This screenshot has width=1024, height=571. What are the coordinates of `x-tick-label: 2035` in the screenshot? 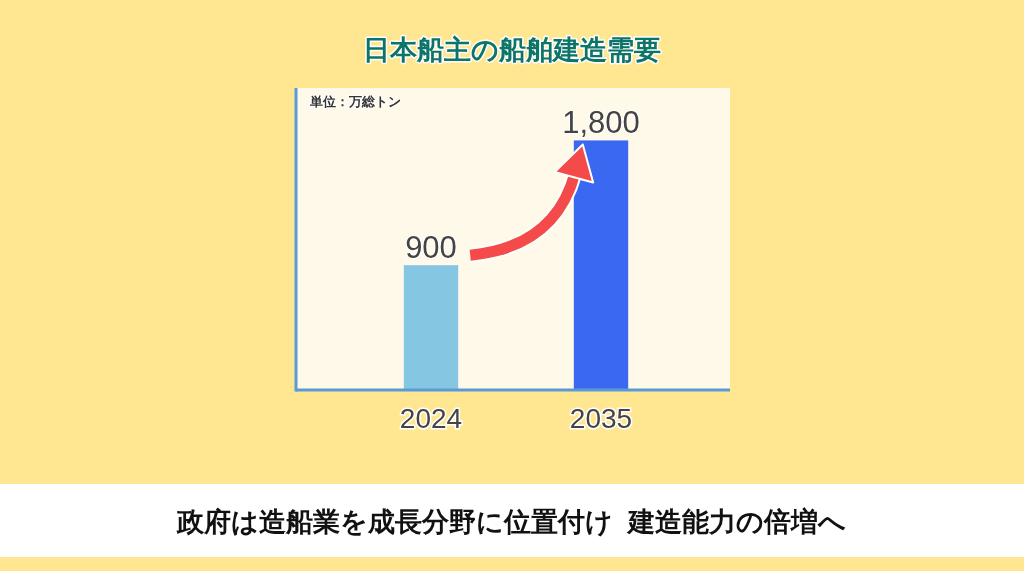 It's located at (601, 418).